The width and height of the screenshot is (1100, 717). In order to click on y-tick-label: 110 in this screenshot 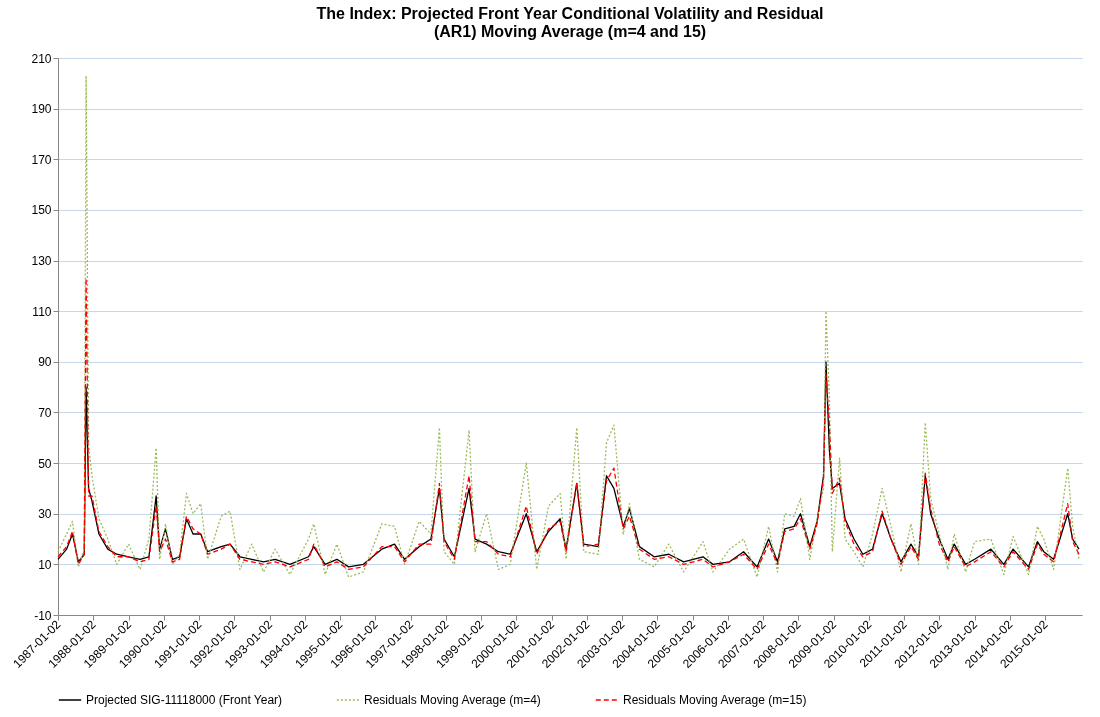, I will do `click(42, 311)`.